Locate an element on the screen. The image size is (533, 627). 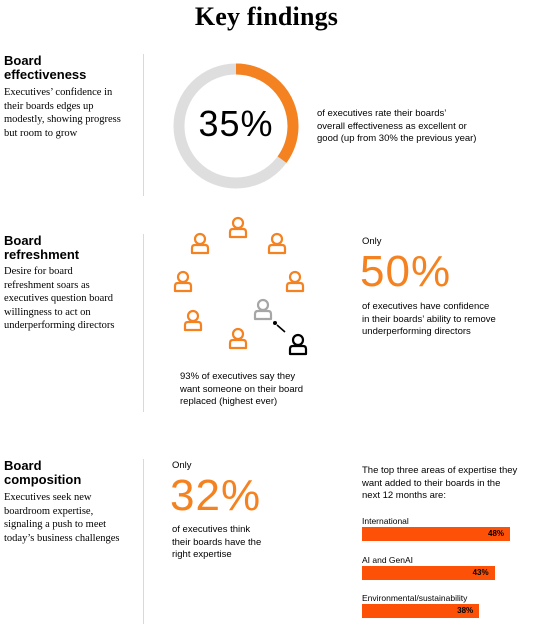
bar-label: Environmental/sustainability is located at coordinates (415, 598).